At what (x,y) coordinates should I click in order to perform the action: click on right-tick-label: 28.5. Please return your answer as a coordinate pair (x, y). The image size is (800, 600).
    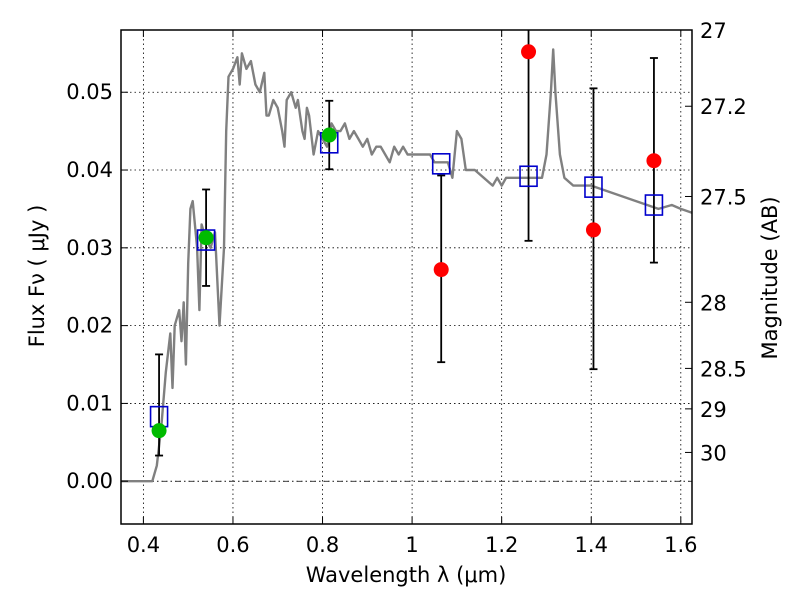
    Looking at the image, I should click on (723, 369).